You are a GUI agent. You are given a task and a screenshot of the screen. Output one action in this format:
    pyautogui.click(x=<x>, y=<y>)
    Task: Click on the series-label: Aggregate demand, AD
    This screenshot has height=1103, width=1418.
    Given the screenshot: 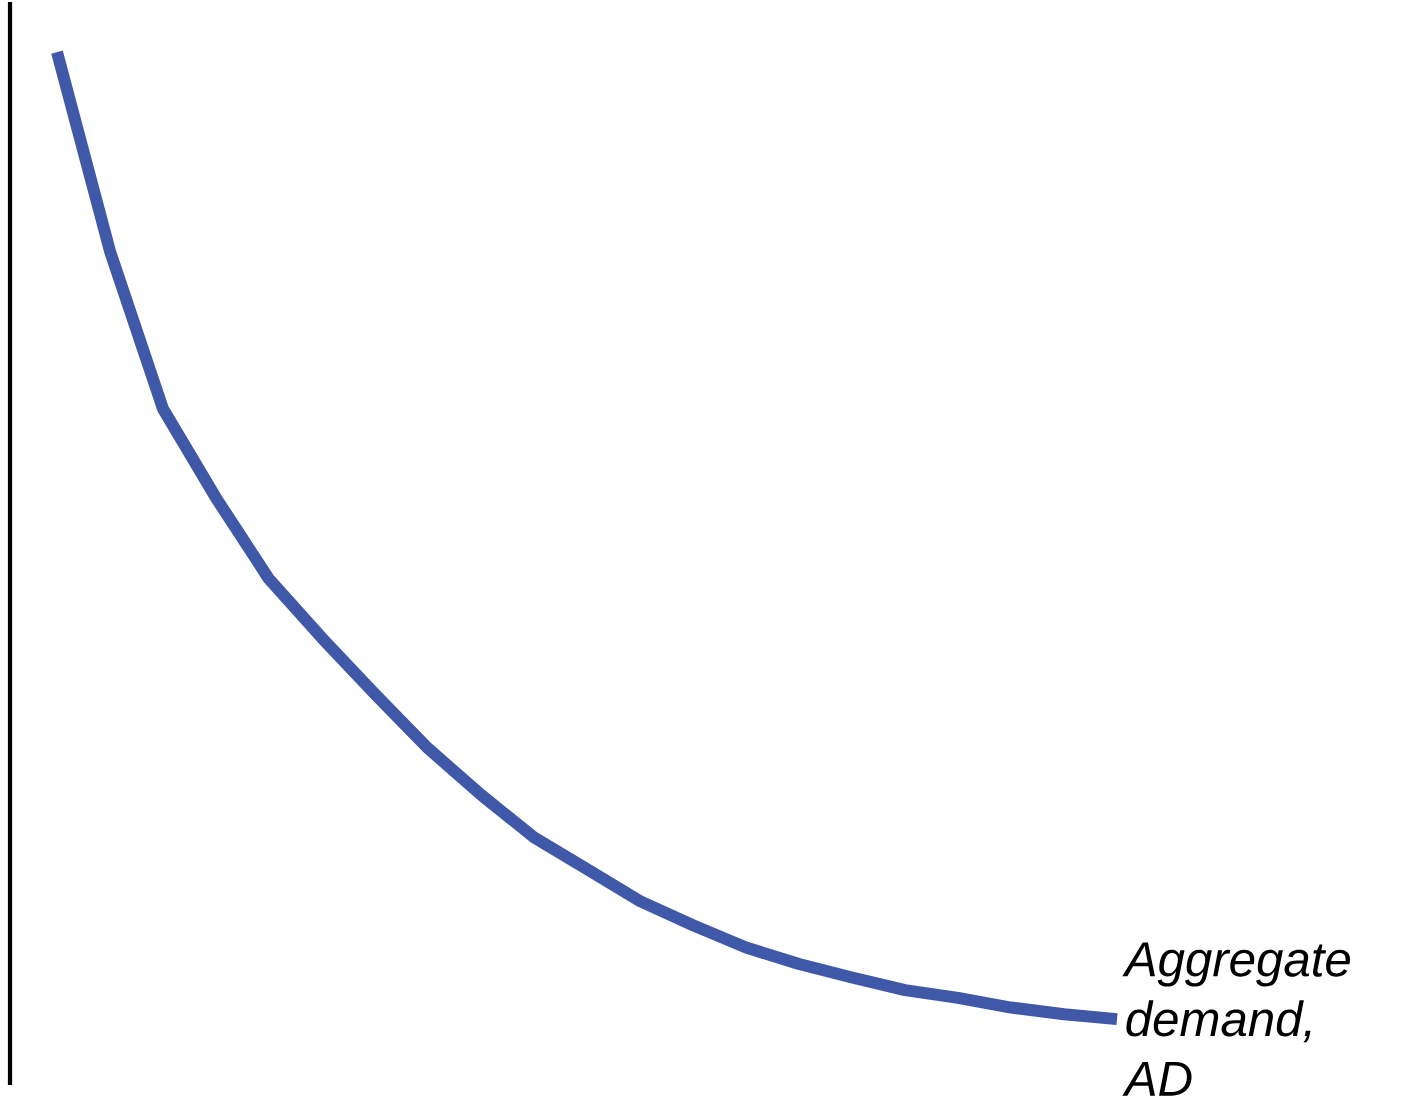 What is the action you would take?
    pyautogui.click(x=1236, y=1019)
    